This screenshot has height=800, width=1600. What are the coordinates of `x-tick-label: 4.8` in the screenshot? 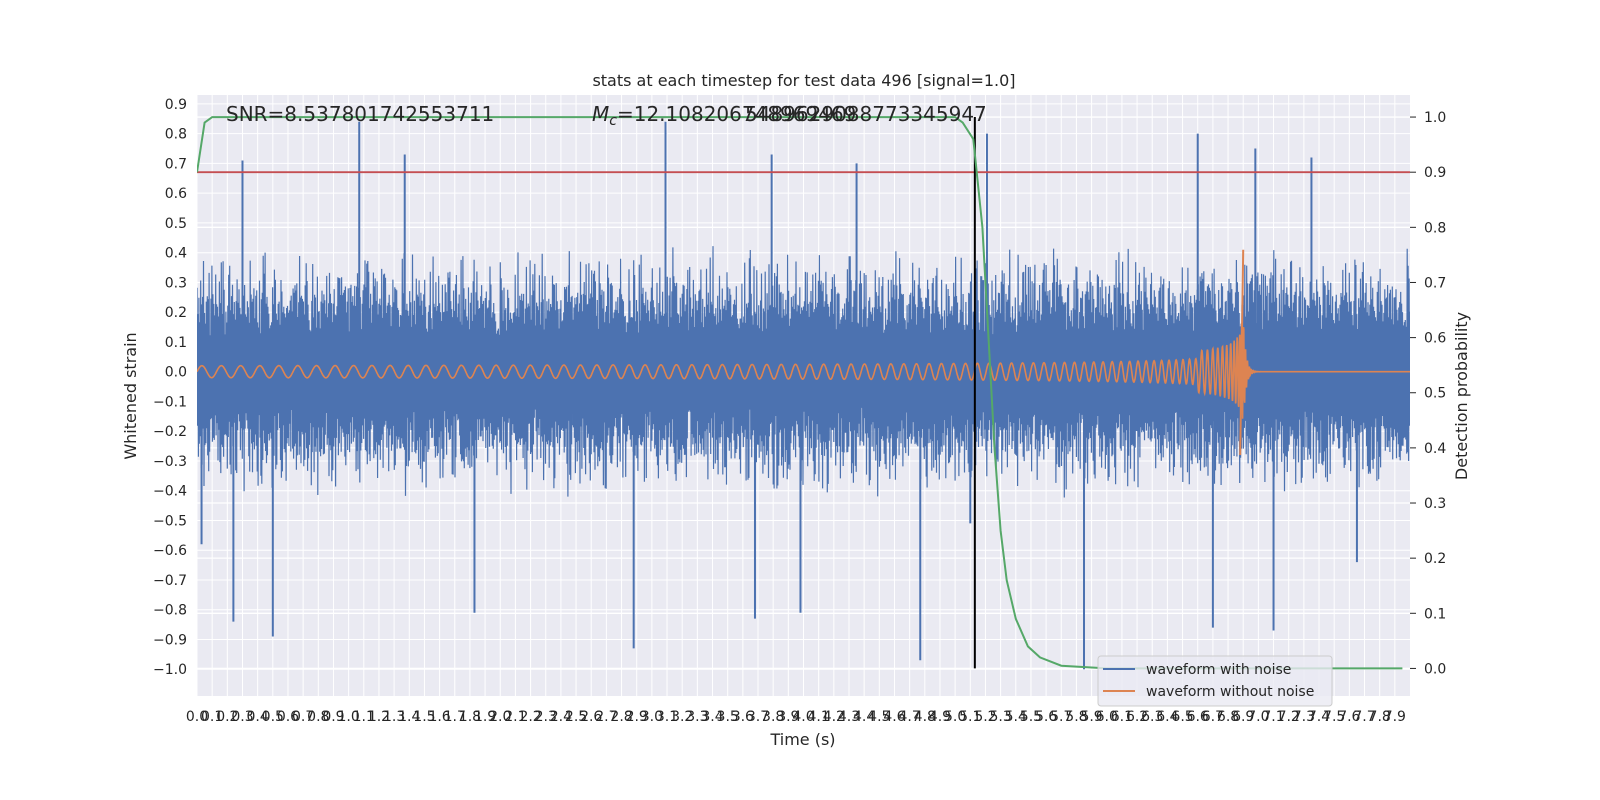 It's located at (925, 717).